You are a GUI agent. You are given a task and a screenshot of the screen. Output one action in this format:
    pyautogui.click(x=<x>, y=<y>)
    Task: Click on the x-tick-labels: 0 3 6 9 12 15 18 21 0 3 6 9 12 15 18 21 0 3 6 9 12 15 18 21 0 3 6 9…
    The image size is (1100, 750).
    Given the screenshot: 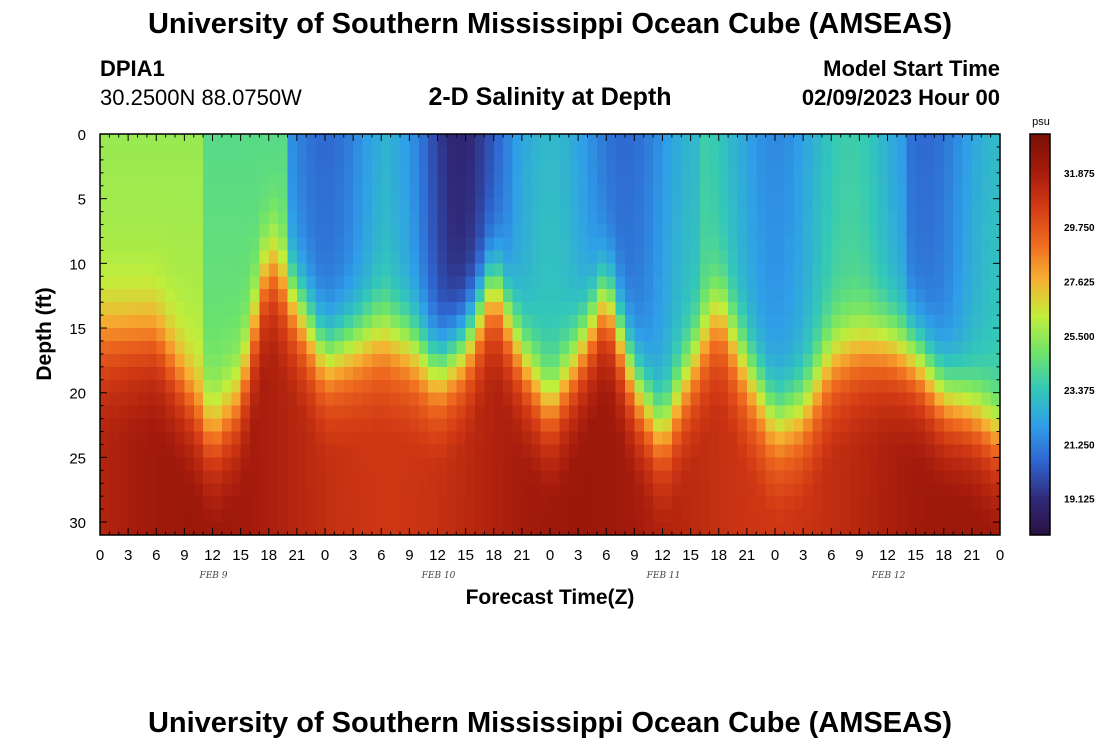 What is the action you would take?
    pyautogui.click(x=550, y=555)
    